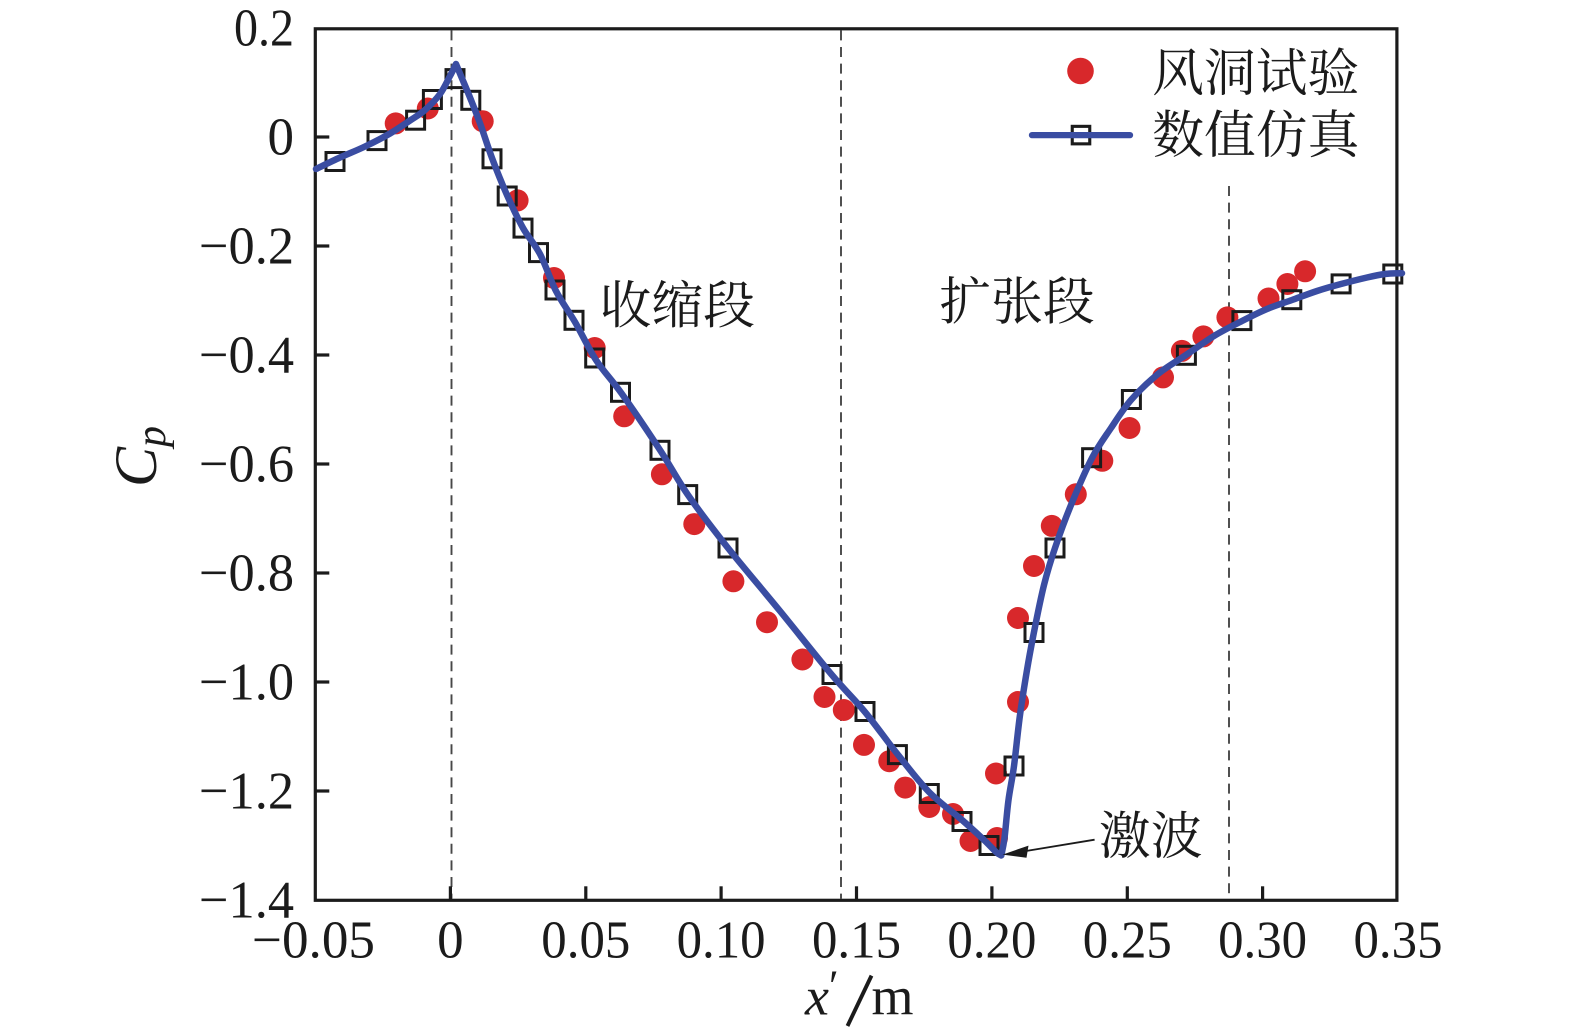  I want to click on svg-text: 0.35, so click(1398, 941).